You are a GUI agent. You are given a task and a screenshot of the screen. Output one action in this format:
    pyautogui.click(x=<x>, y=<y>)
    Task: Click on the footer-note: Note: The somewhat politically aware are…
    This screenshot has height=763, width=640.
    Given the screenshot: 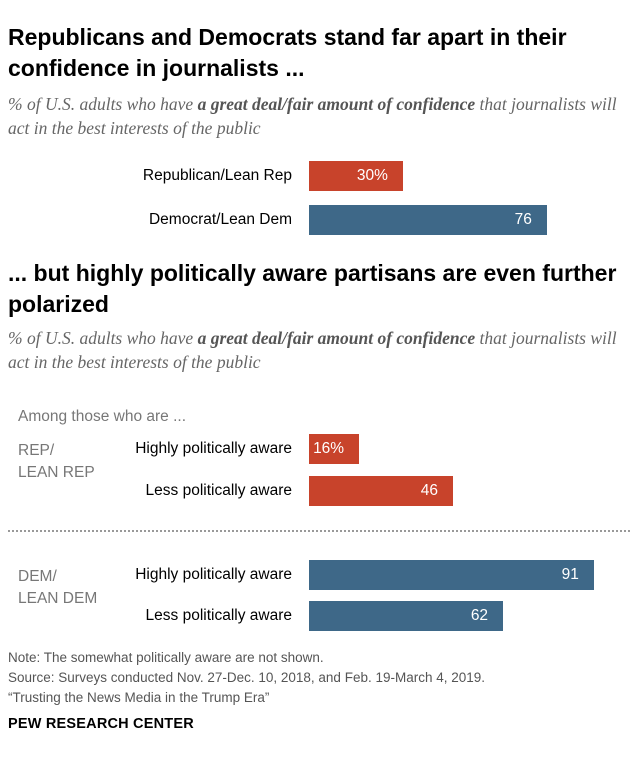 What is the action you would take?
    pyautogui.click(x=166, y=657)
    